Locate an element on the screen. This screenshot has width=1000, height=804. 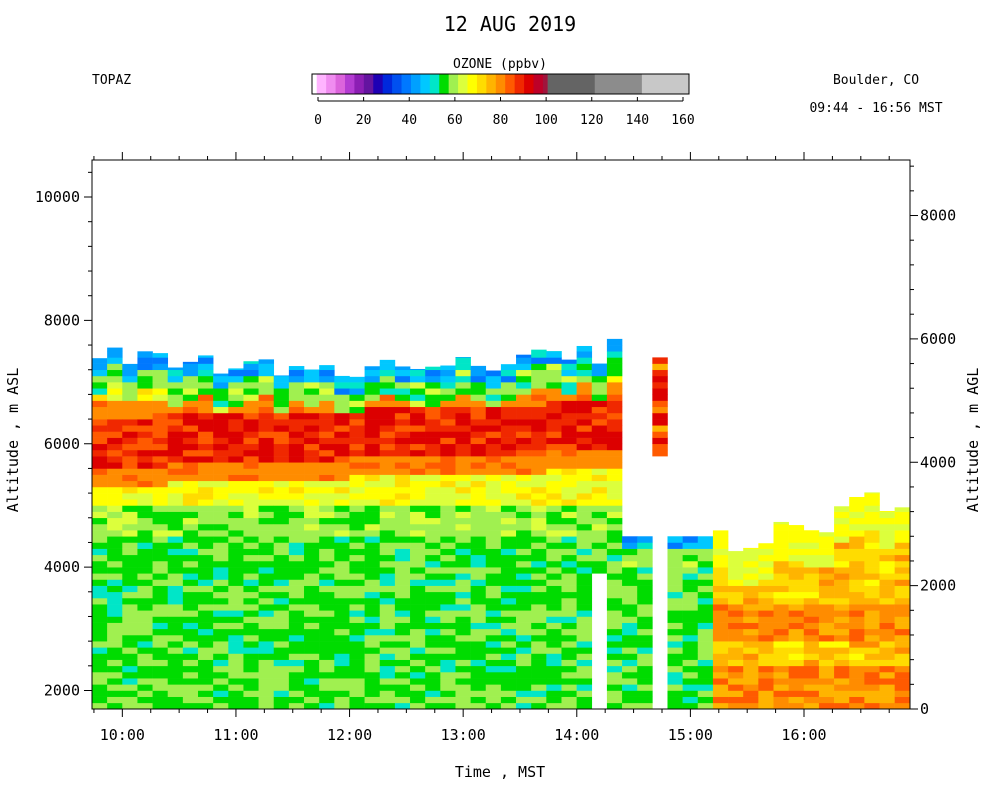
x-tick-label-2: 12:00 is located at coordinates (349, 735).